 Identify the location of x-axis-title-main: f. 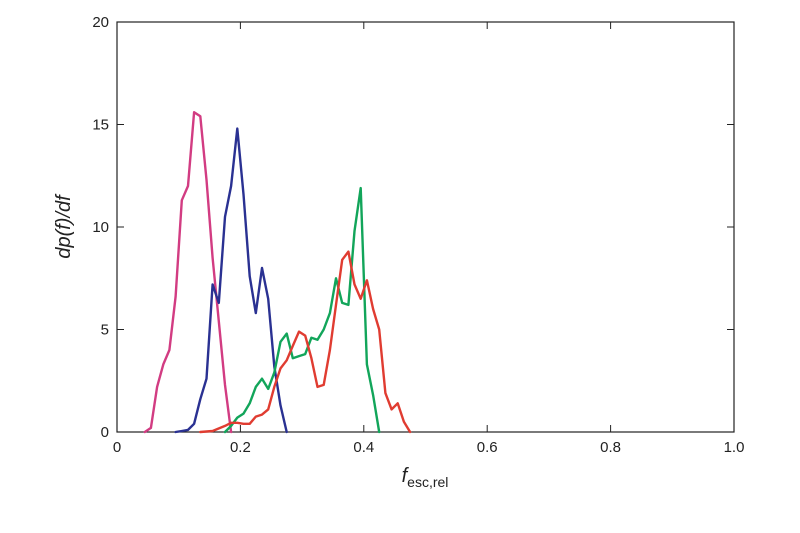
(406, 476).